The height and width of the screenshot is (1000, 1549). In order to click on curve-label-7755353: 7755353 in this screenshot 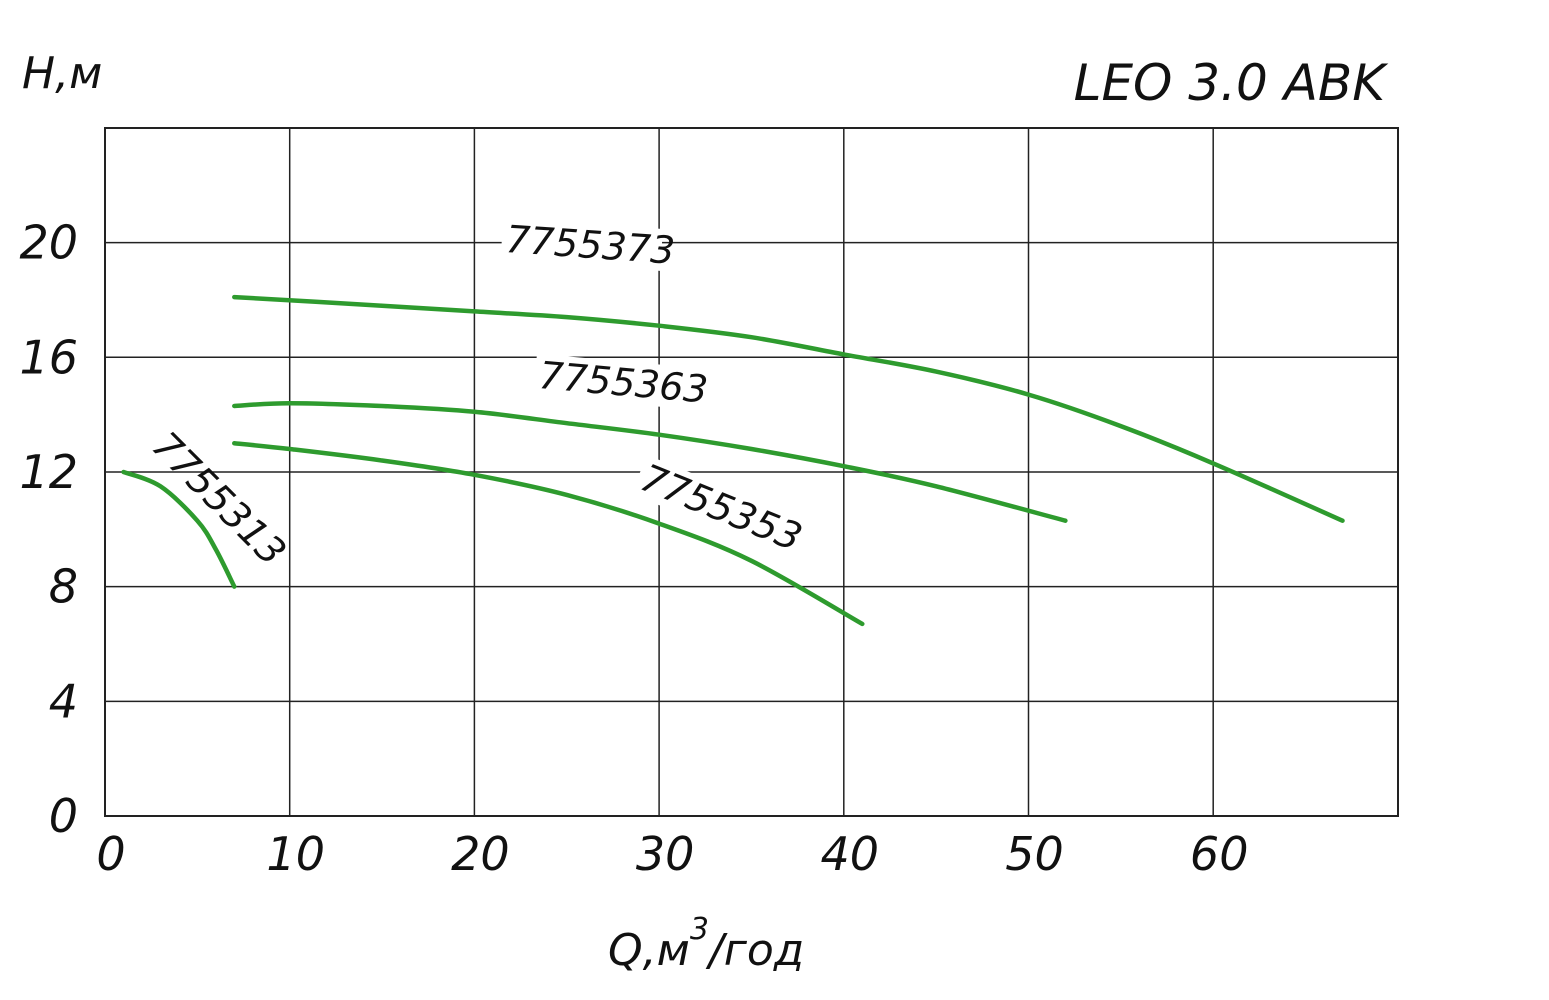, I will do `click(721, 508)`.